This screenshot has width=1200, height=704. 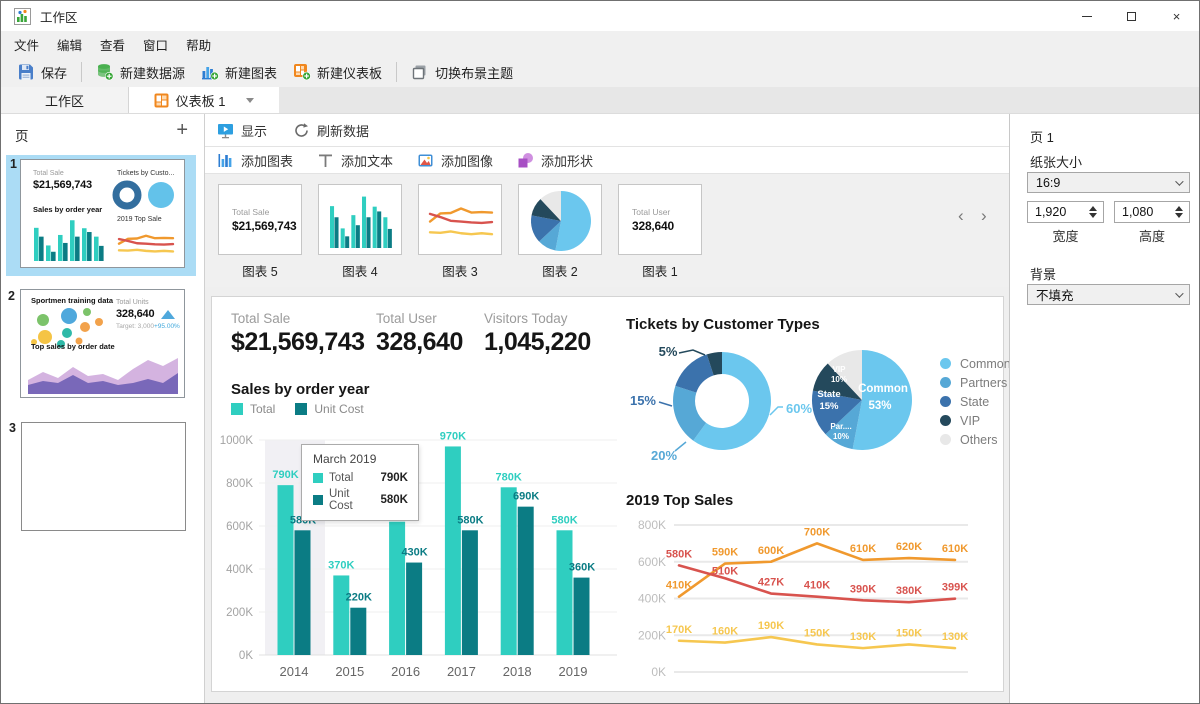 What do you see at coordinates (22, 136) in the screenshot?
I see `pages-panel-title: 页` at bounding box center [22, 136].